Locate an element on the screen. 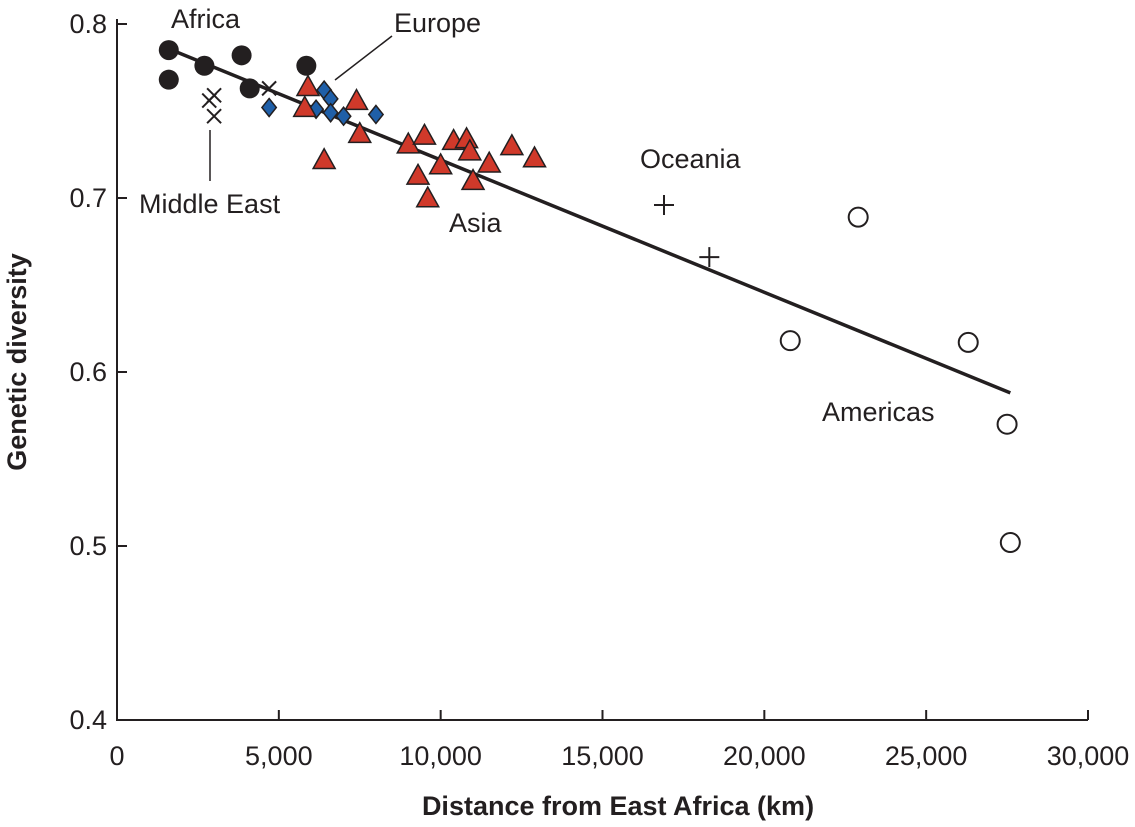 This screenshot has width=1135, height=827. x-tick-label: 30,000 is located at coordinates (1088, 756).